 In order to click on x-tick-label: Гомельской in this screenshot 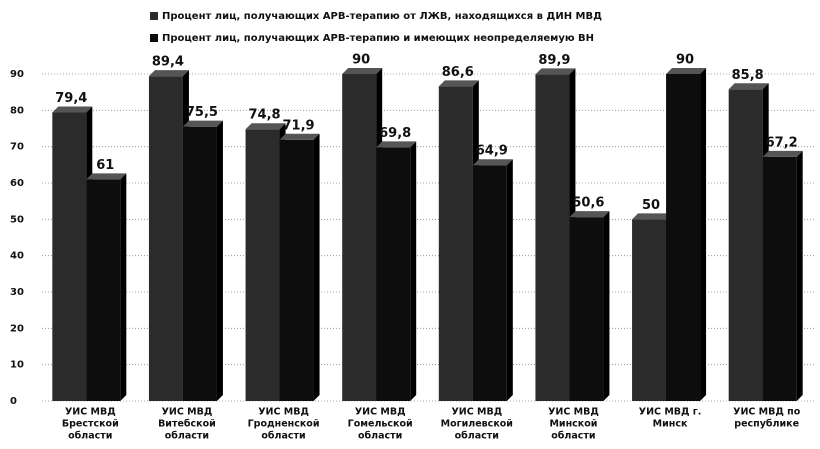, I will do `click(380, 424)`.